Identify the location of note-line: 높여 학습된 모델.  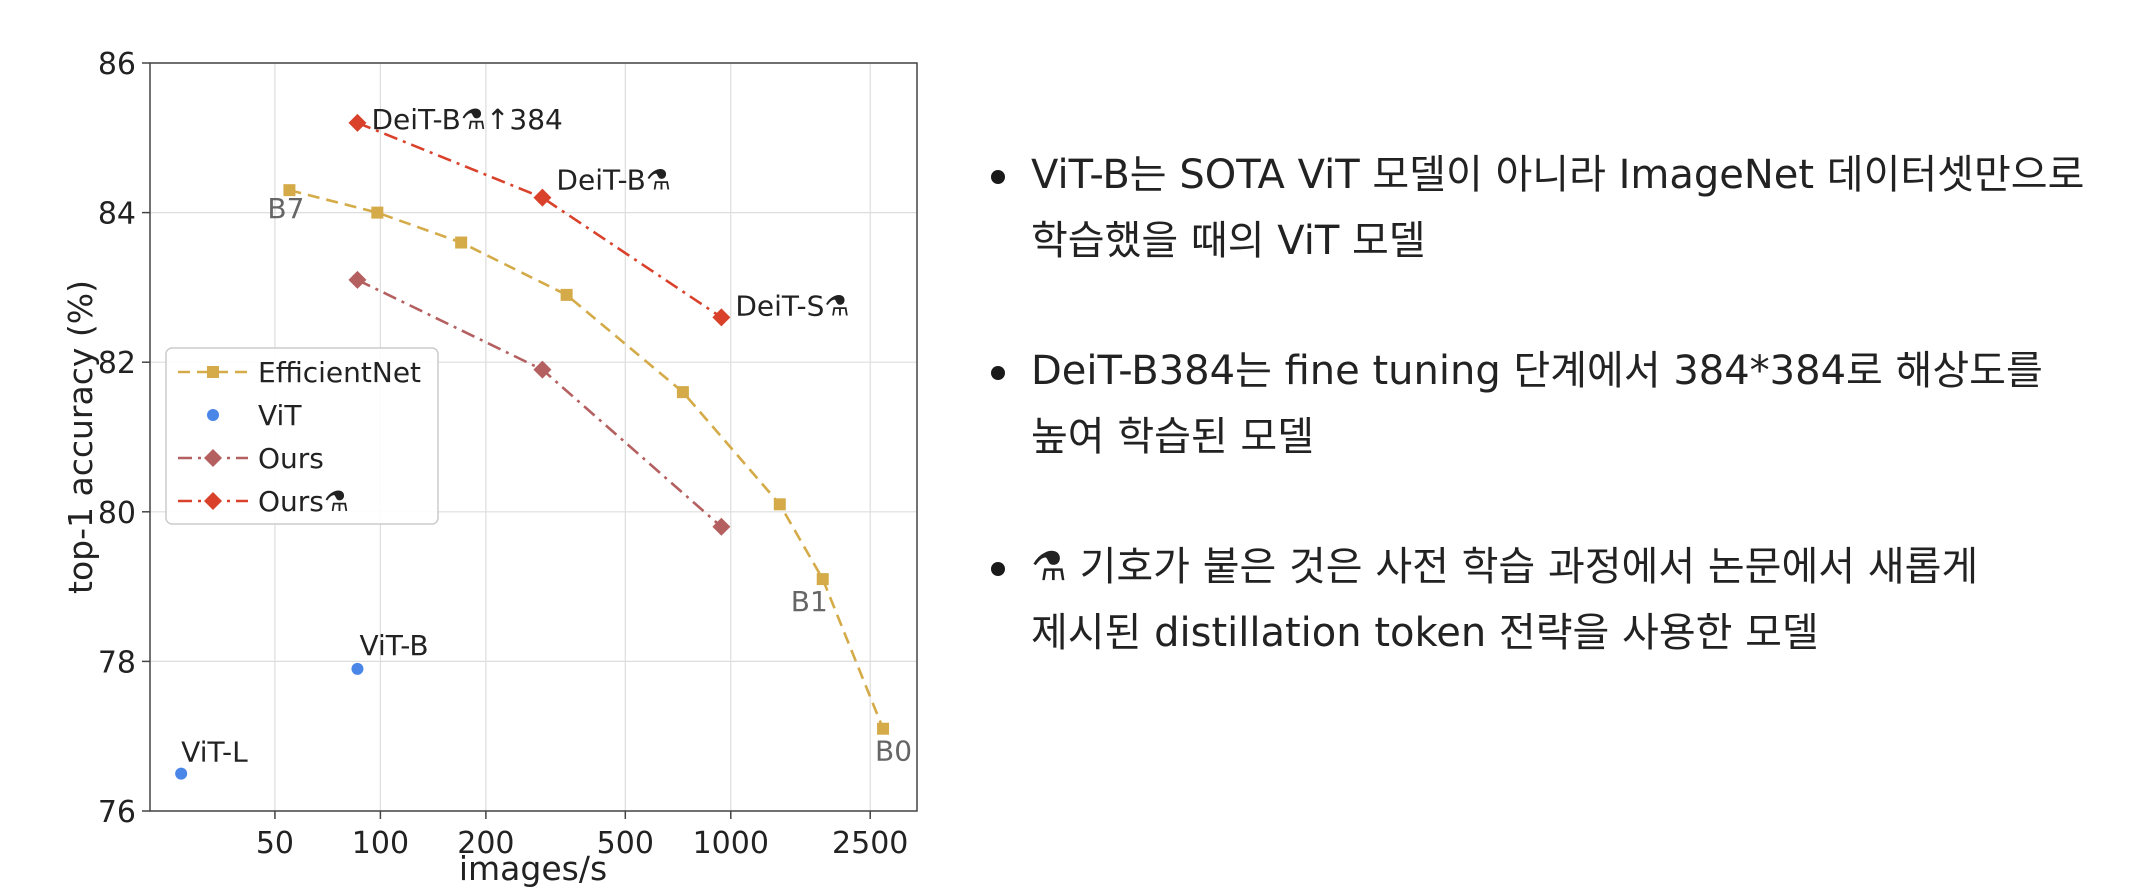
(1173, 437).